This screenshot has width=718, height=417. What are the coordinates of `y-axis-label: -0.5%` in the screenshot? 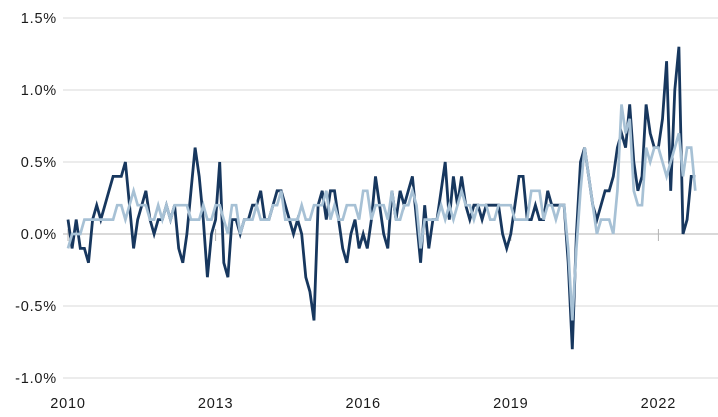 It's located at (36, 307).